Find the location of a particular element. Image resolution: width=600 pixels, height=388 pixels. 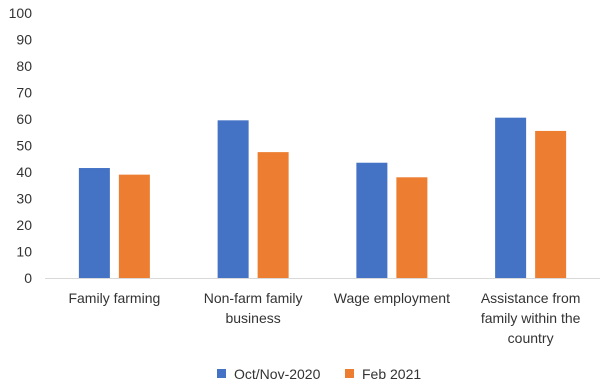

y-tick-label: 100 is located at coordinates (21, 13).